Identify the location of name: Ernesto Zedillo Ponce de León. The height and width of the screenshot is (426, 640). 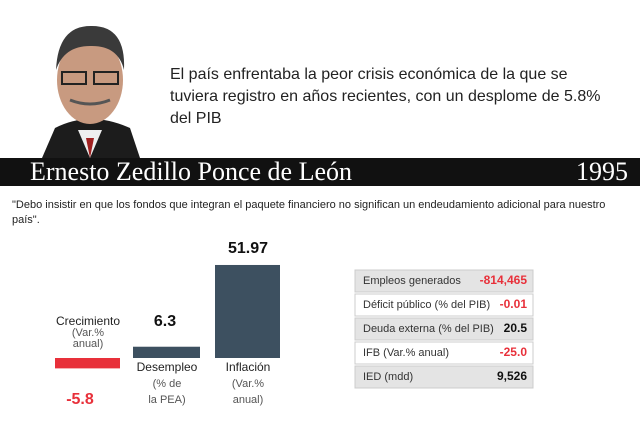
(191, 171).